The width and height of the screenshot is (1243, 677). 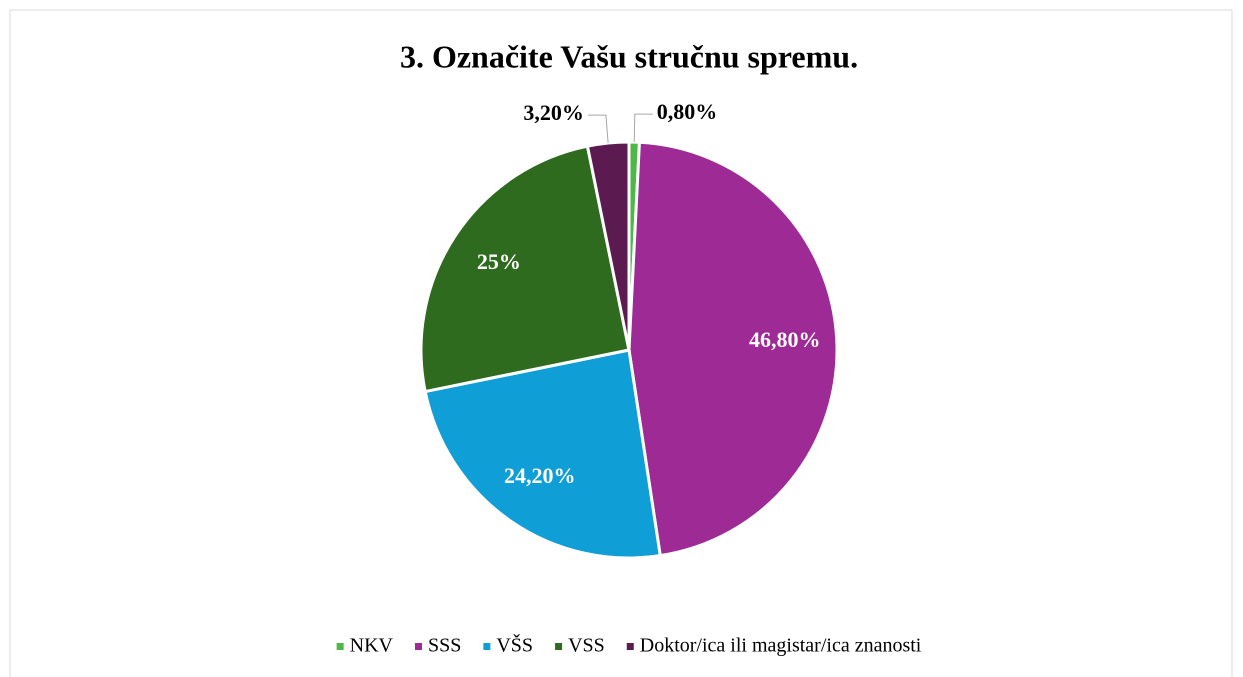 I want to click on legend-label: Doktor/ica ili magistar/ica znanosti, so click(x=781, y=646).